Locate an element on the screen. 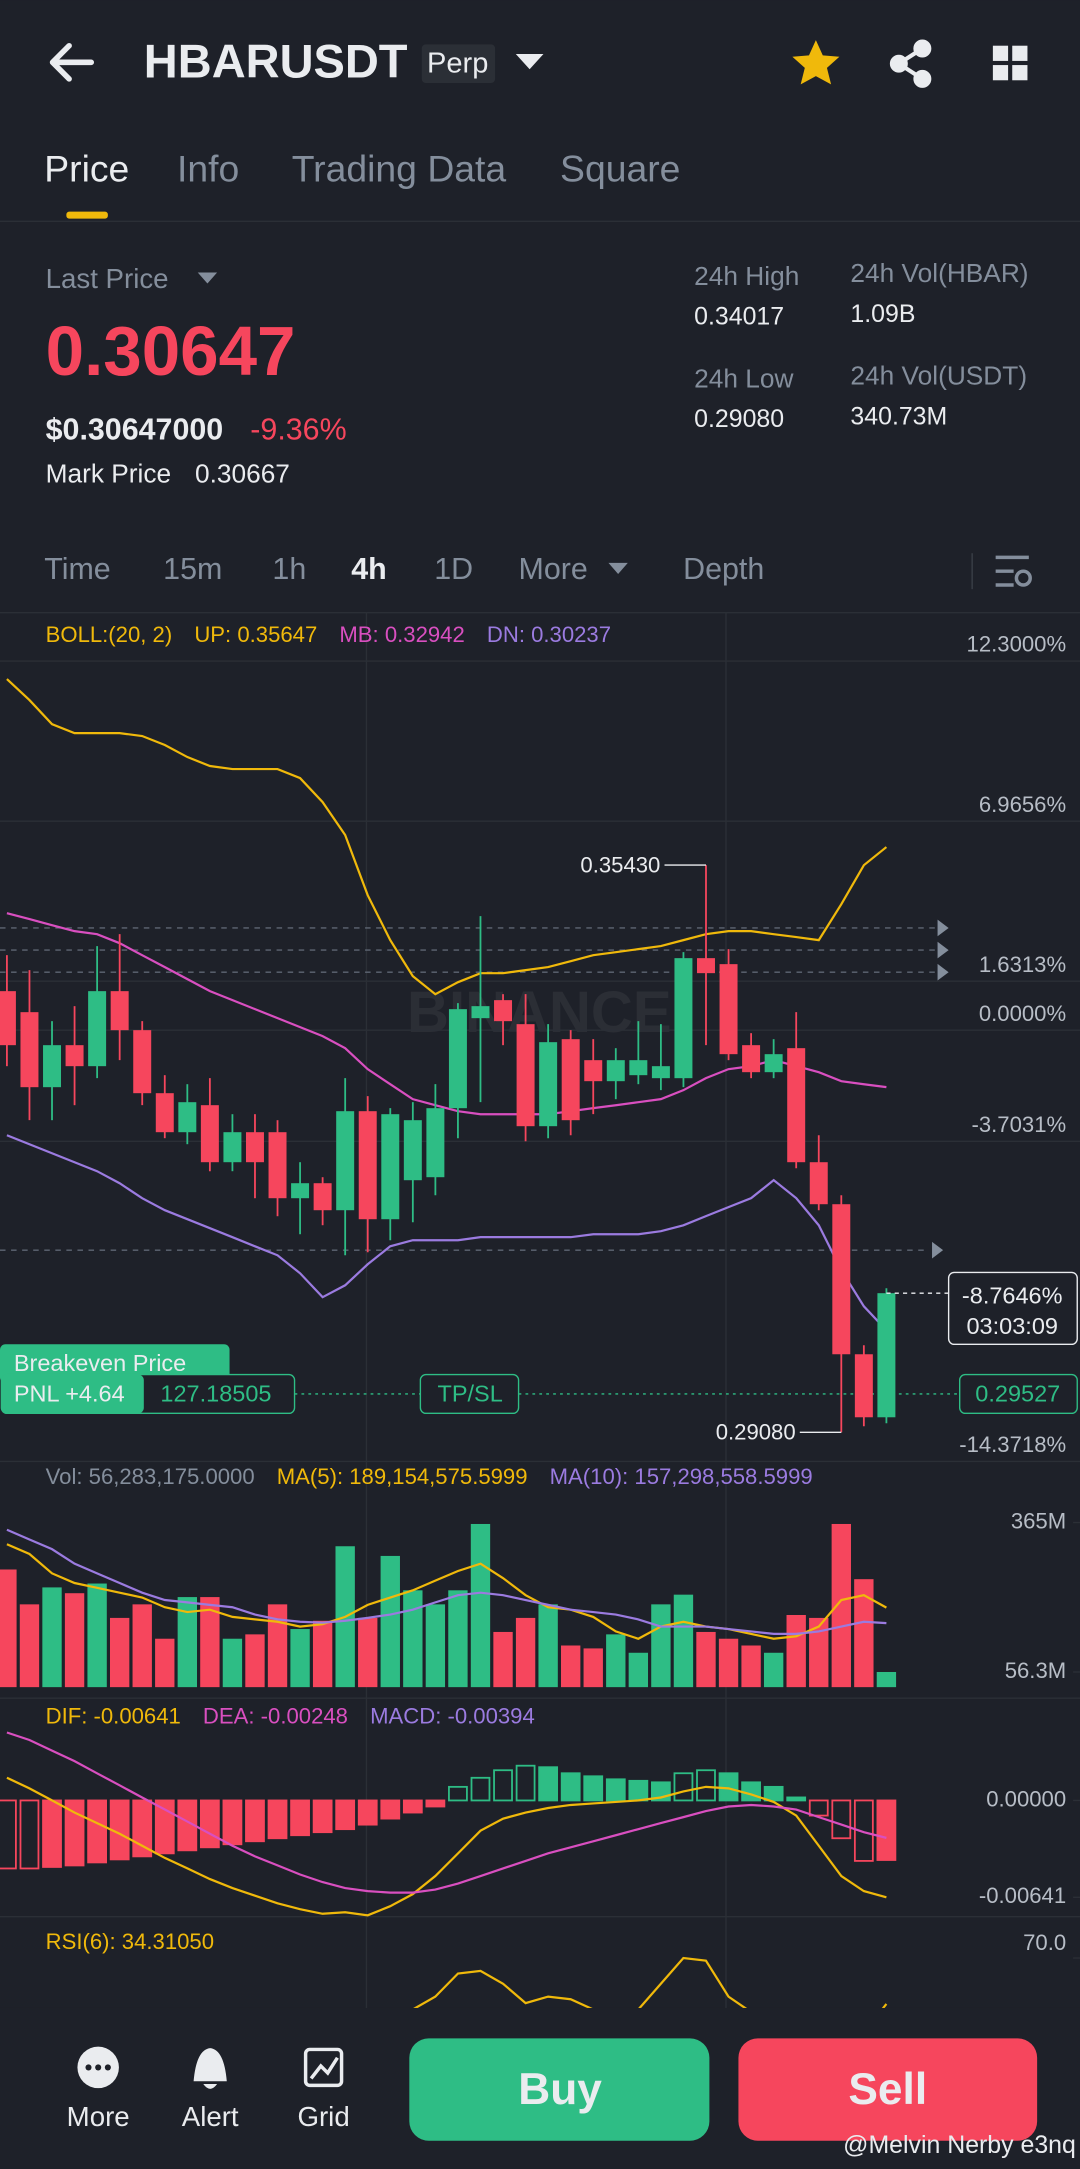  tab-indicator is located at coordinates (87, 215).